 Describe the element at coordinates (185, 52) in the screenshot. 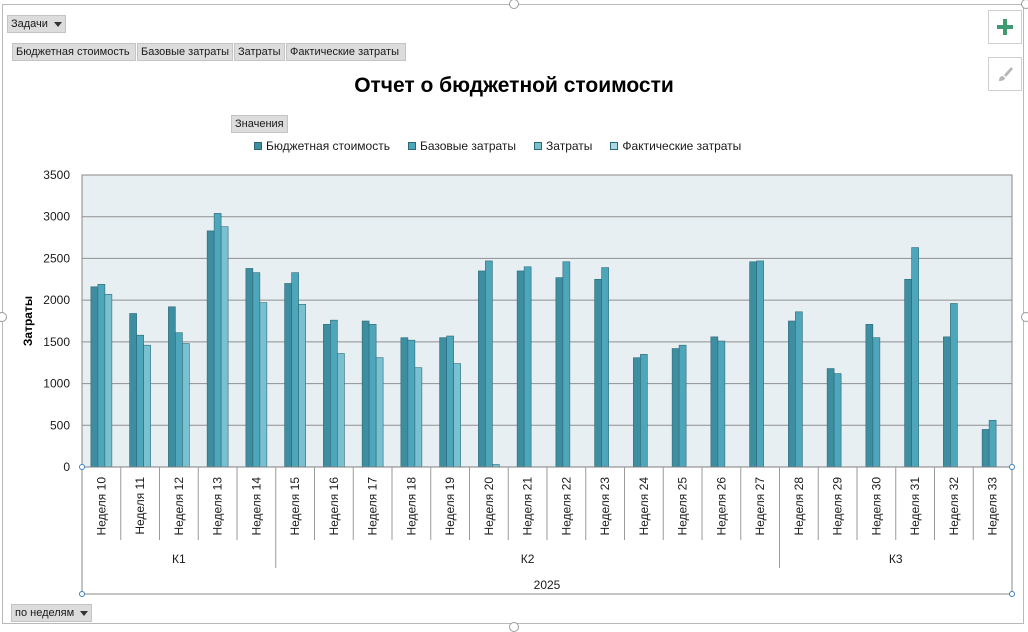

I see `series-field-baseline: Базовые затраты` at that location.